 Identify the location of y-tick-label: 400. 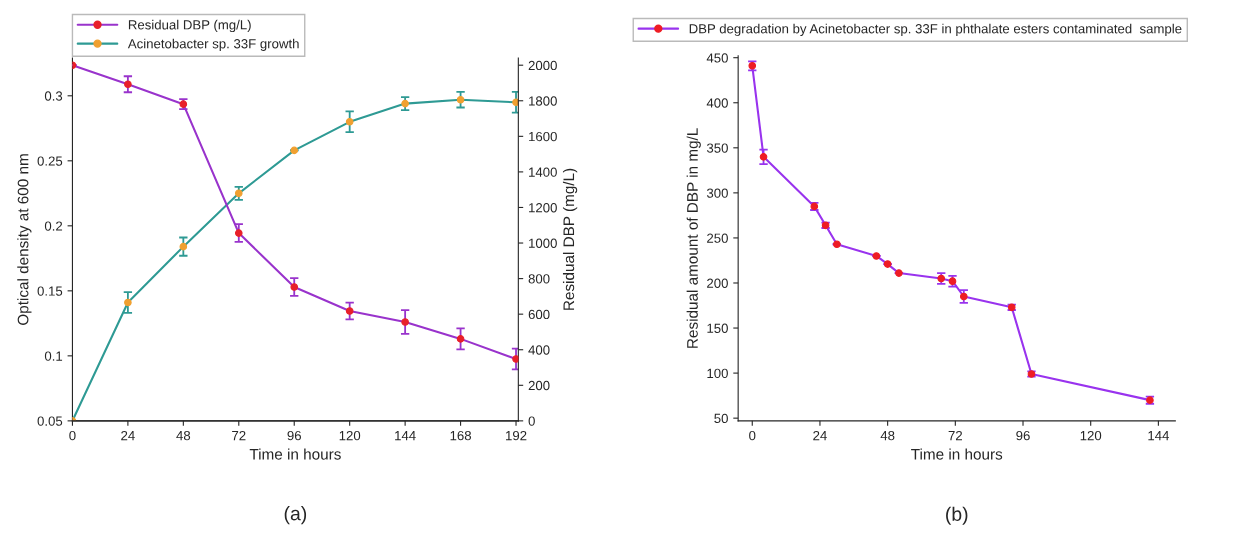
(717, 103).